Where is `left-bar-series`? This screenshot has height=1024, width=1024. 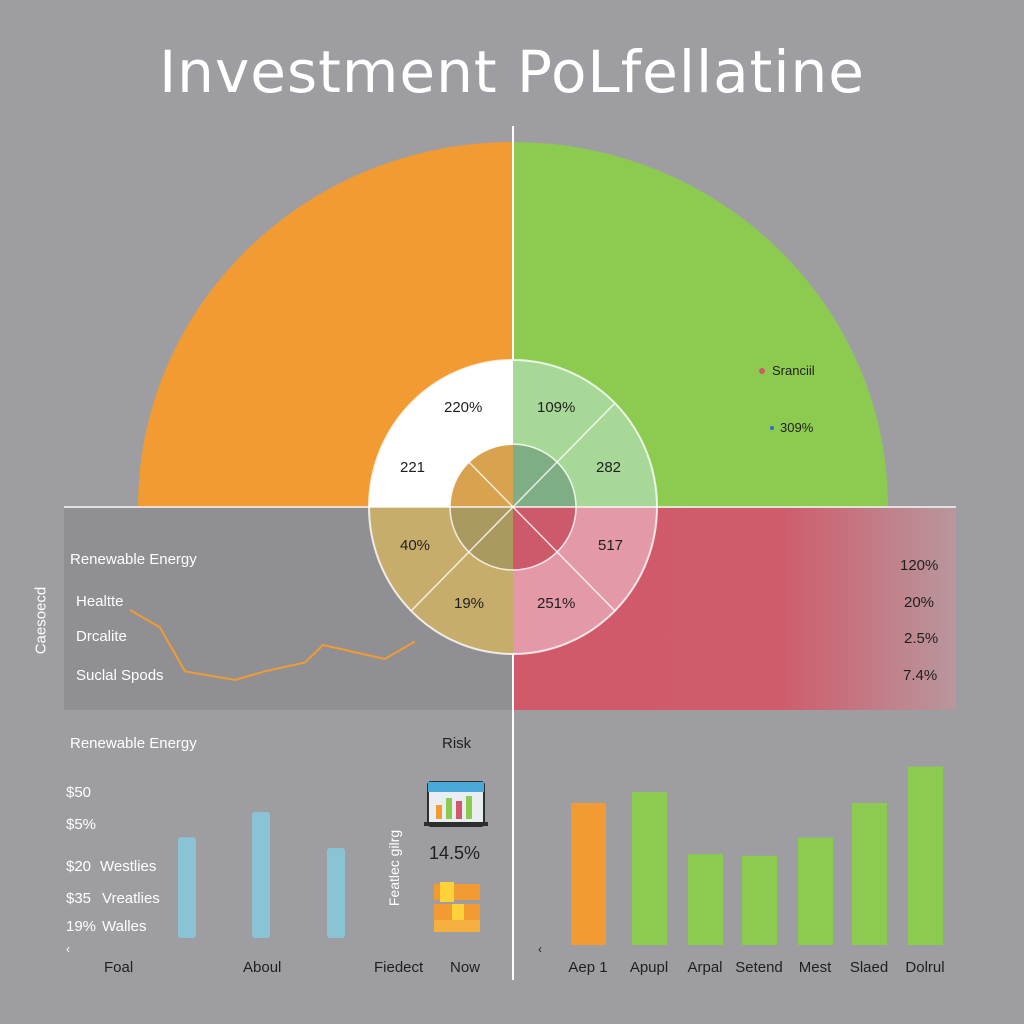 left-bar-series is located at coordinates (261, 875).